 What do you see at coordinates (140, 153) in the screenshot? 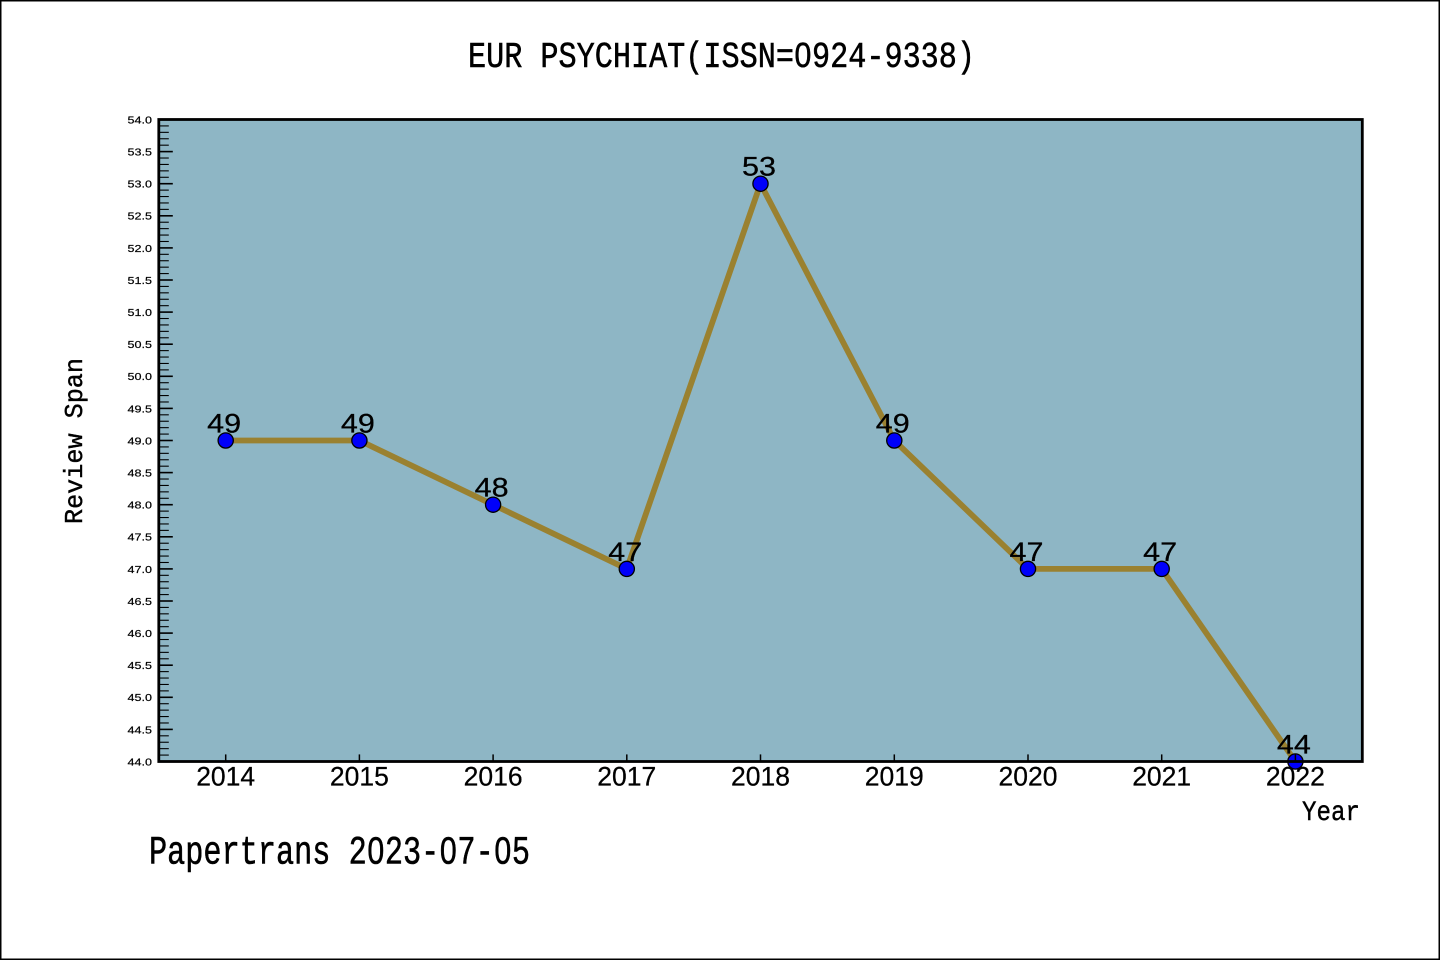
I see `svg-text: 53.5` at bounding box center [140, 153].